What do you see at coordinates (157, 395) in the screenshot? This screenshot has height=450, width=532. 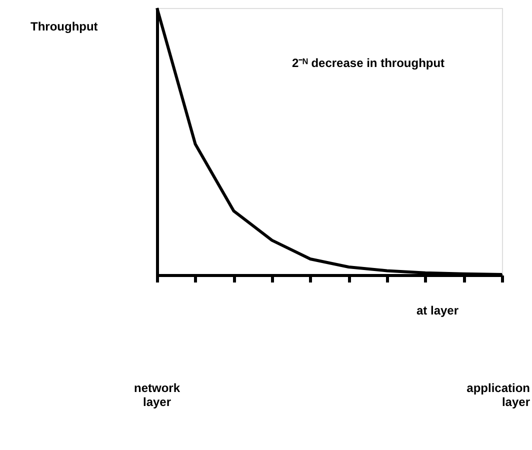 I see `text: network layer` at bounding box center [157, 395].